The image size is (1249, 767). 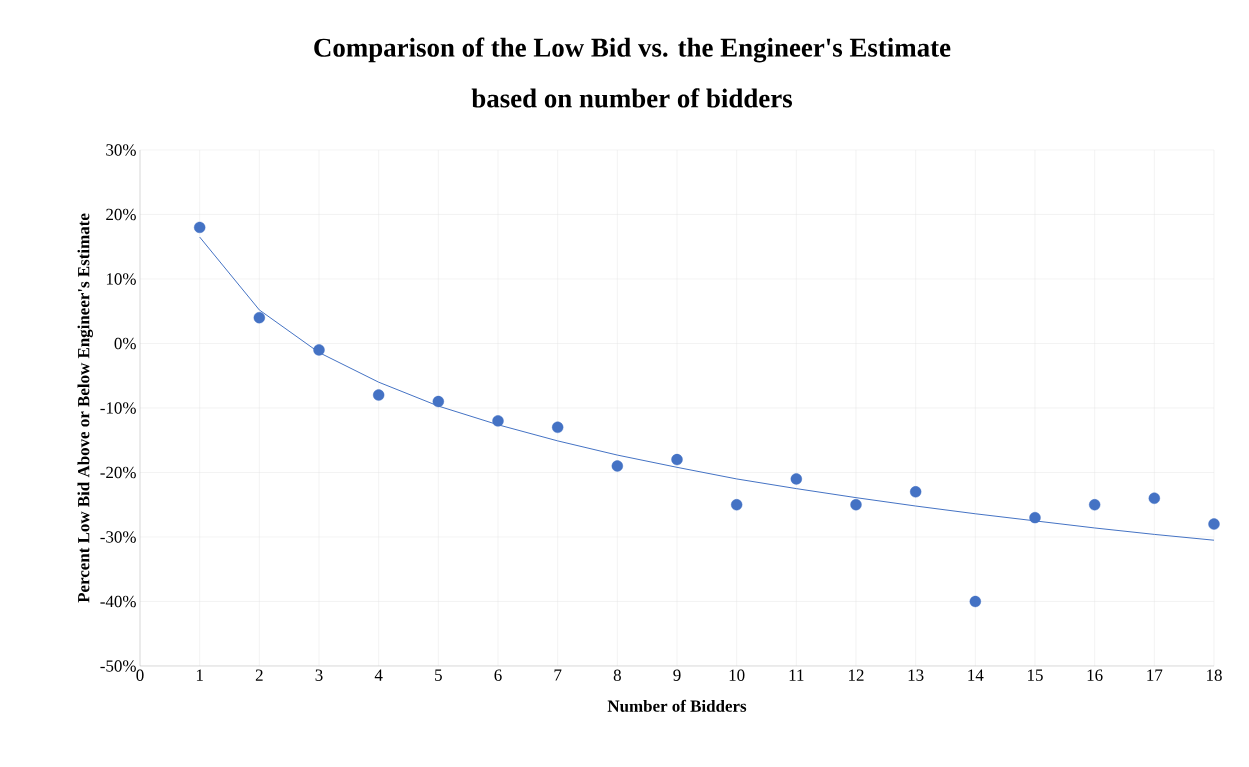 What do you see at coordinates (378, 675) in the screenshot?
I see `x-tick-label: 4` at bounding box center [378, 675].